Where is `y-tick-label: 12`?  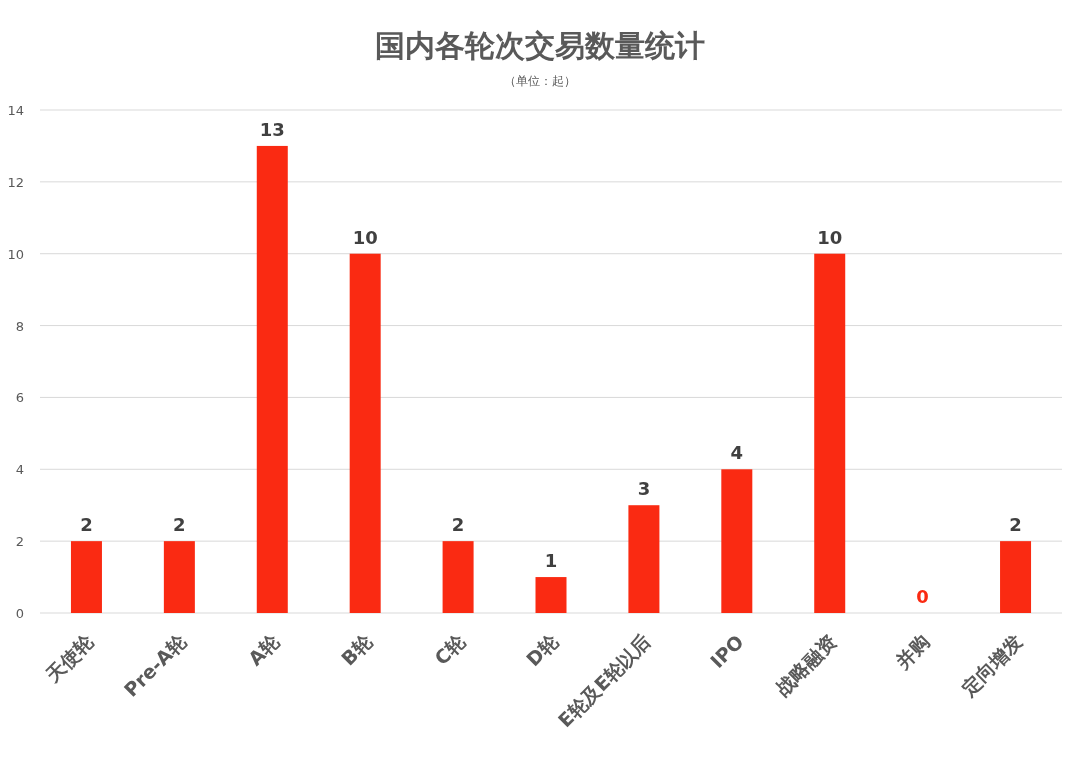
y-tick-label: 12 is located at coordinates (15, 182).